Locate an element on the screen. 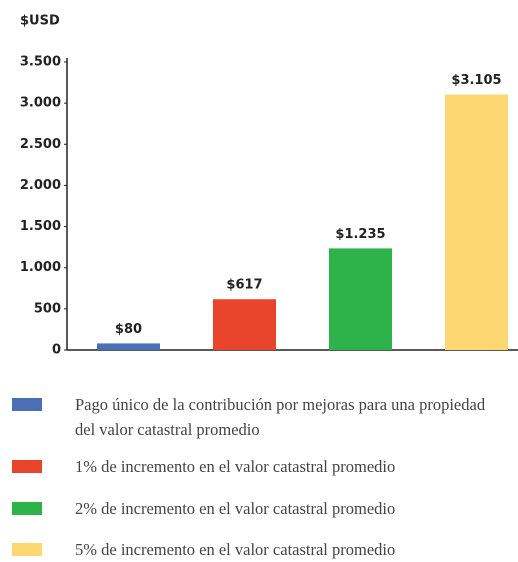 The height and width of the screenshot is (562, 518). y-axis-label: $USD is located at coordinates (40, 21).